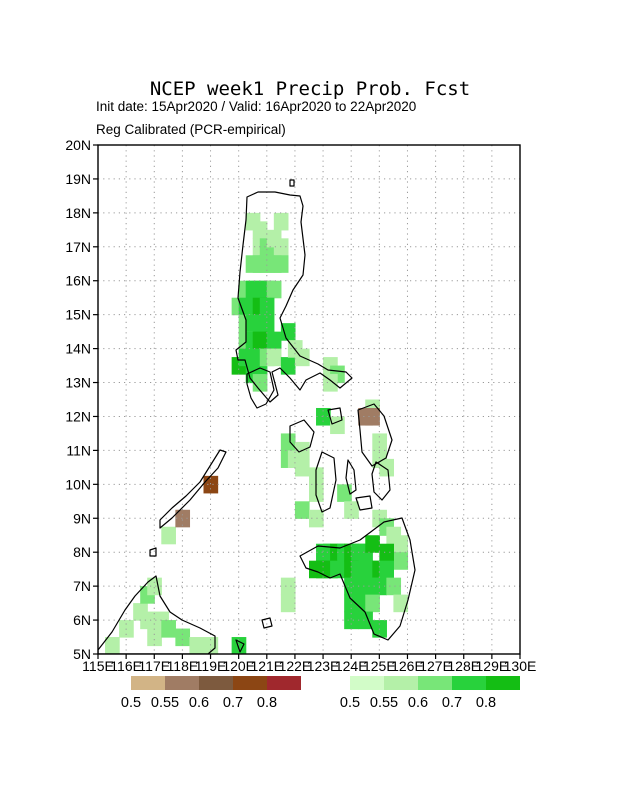 The height and width of the screenshot is (800, 618). What do you see at coordinates (492, 666) in the screenshot?
I see `lon-tick-label: 129E` at bounding box center [492, 666].